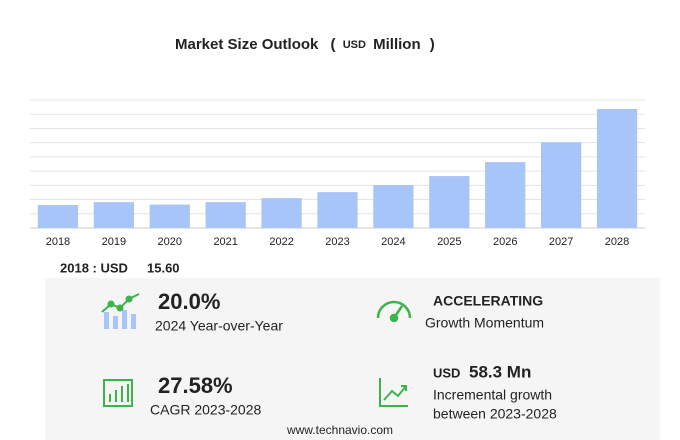 The height and width of the screenshot is (440, 680). What do you see at coordinates (617, 242) in the screenshot?
I see `x-tick-label: 2028` at bounding box center [617, 242].